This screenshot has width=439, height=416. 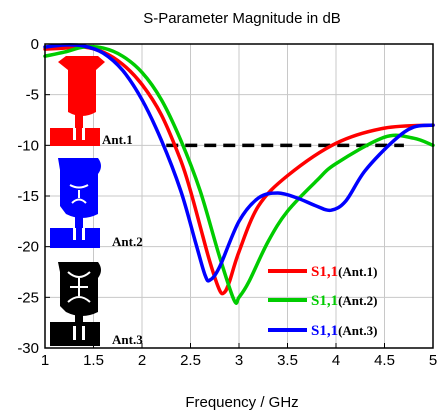 I want to click on antenna-3-slots, so click(x=79, y=333).